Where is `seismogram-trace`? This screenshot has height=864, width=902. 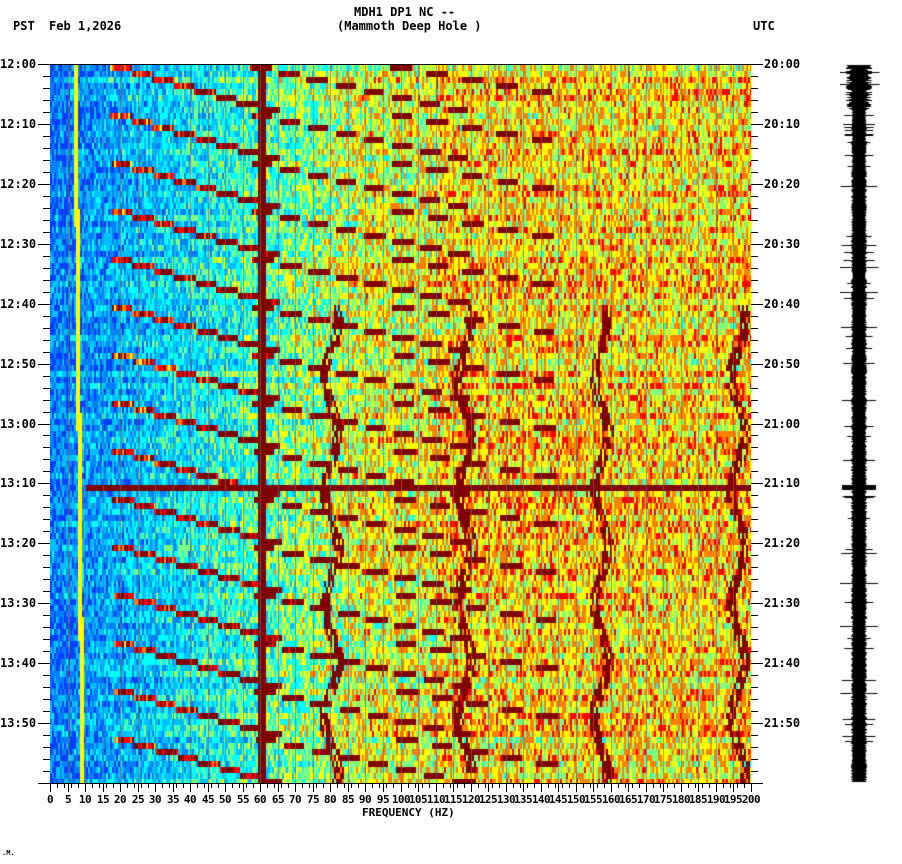 seismogram-trace is located at coordinates (860, 422).